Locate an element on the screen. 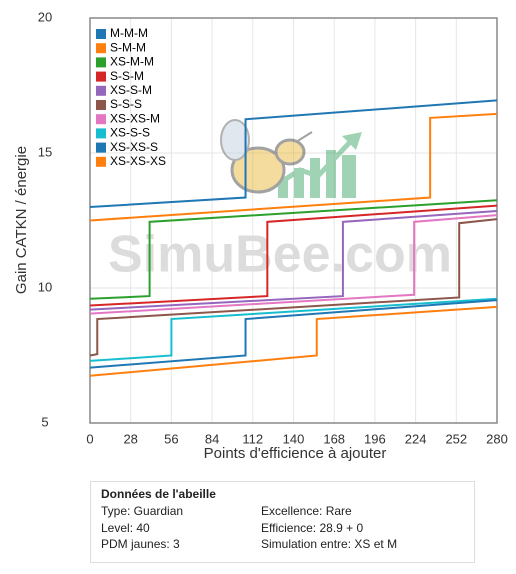 The width and height of the screenshot is (516, 574). info-left: Type: Guardian Level: 40 PDM jaunes: 3 is located at coordinates (142, 528).